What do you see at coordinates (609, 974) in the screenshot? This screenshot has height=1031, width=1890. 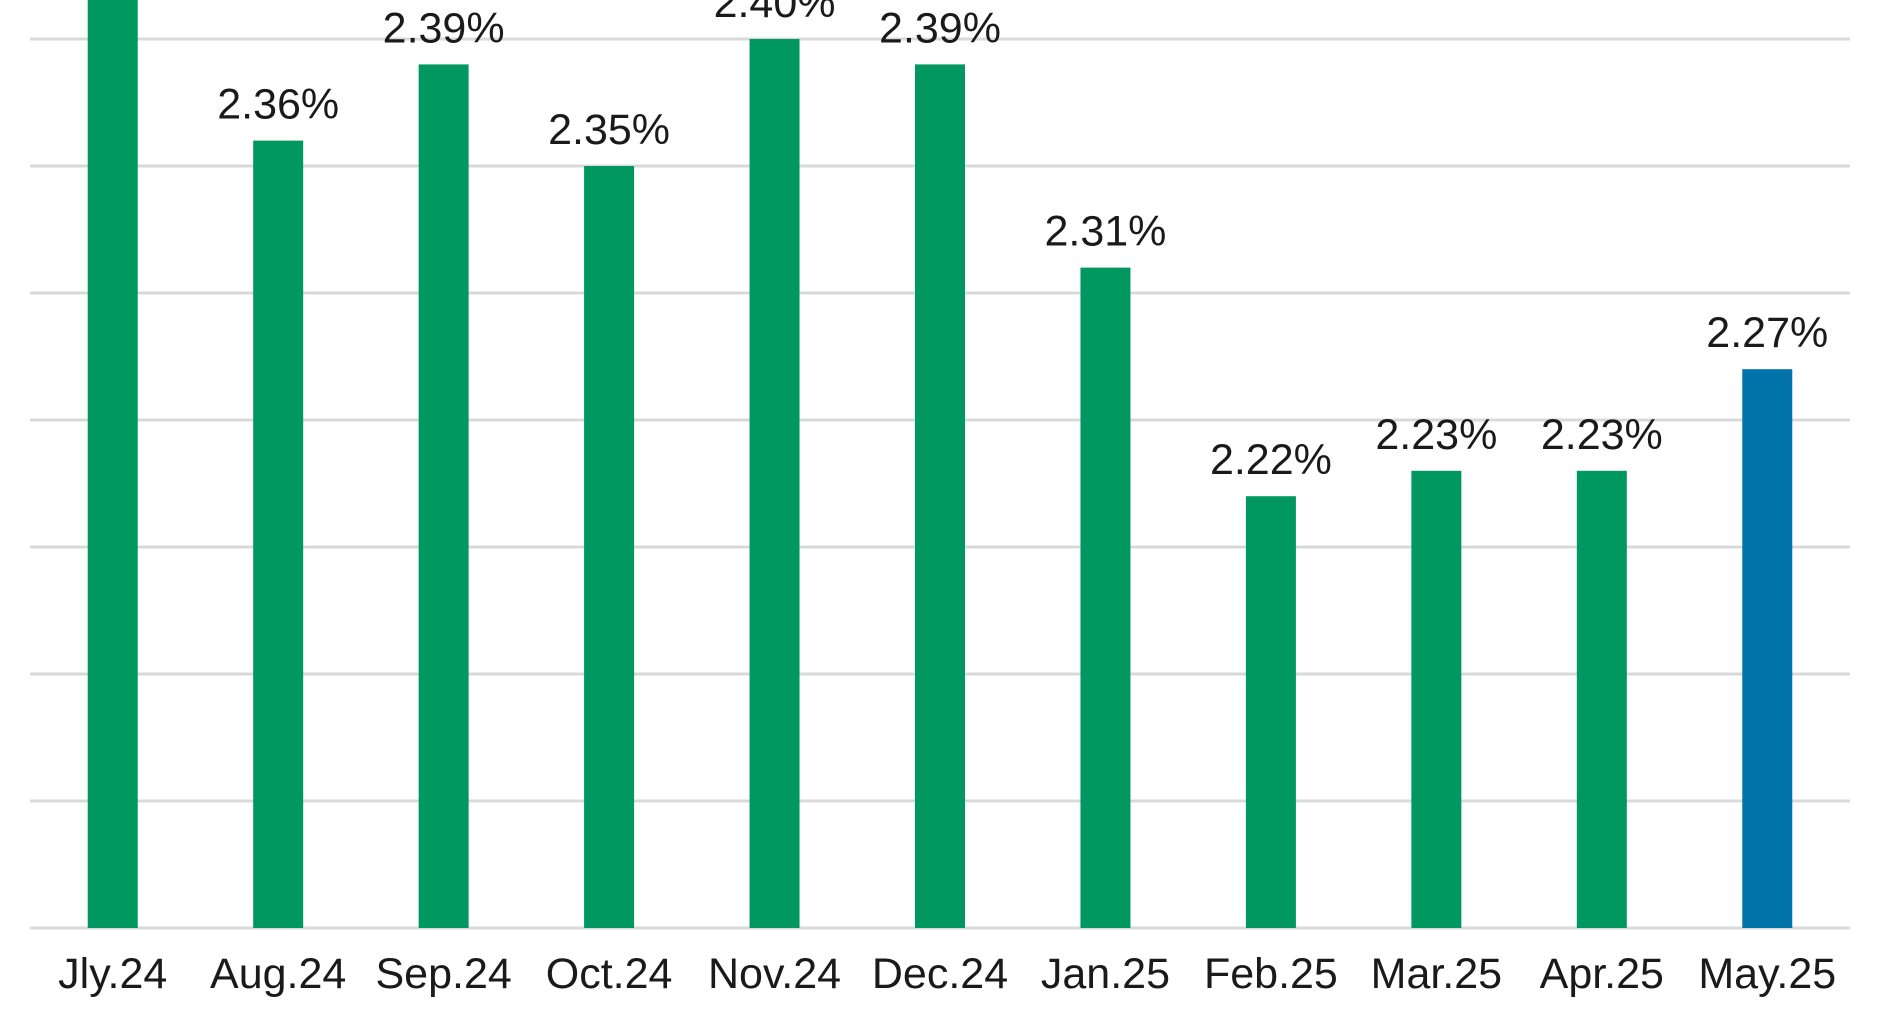 I see `x-tick-label: Oct.24` at bounding box center [609, 974].